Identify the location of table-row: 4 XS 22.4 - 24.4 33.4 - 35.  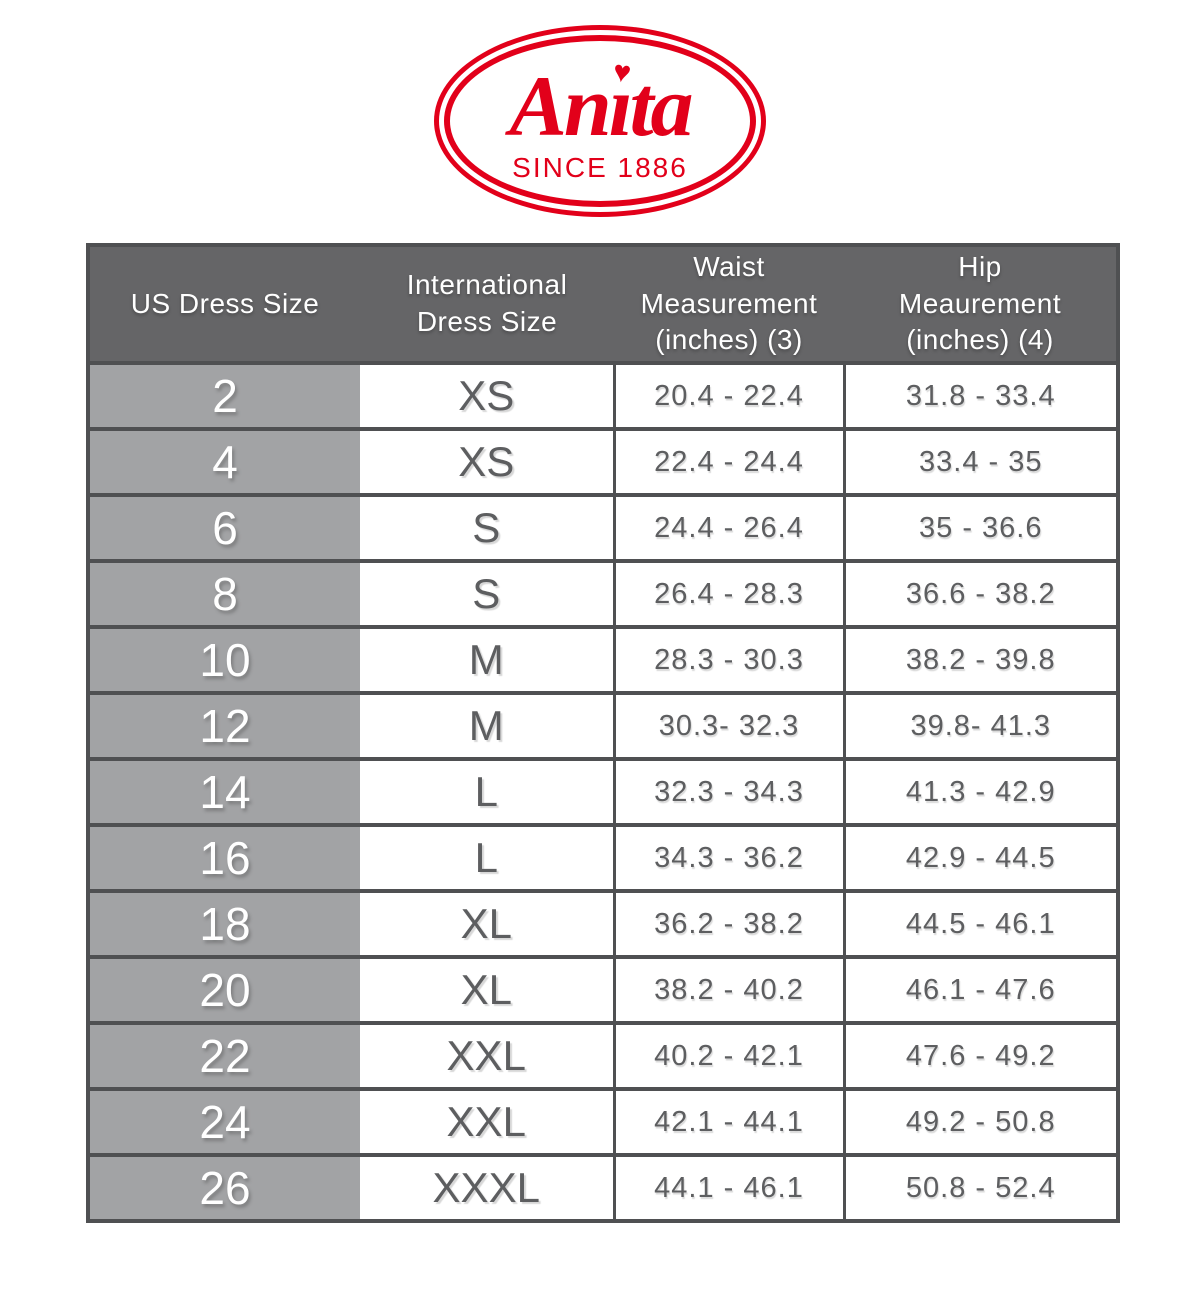
(603, 461).